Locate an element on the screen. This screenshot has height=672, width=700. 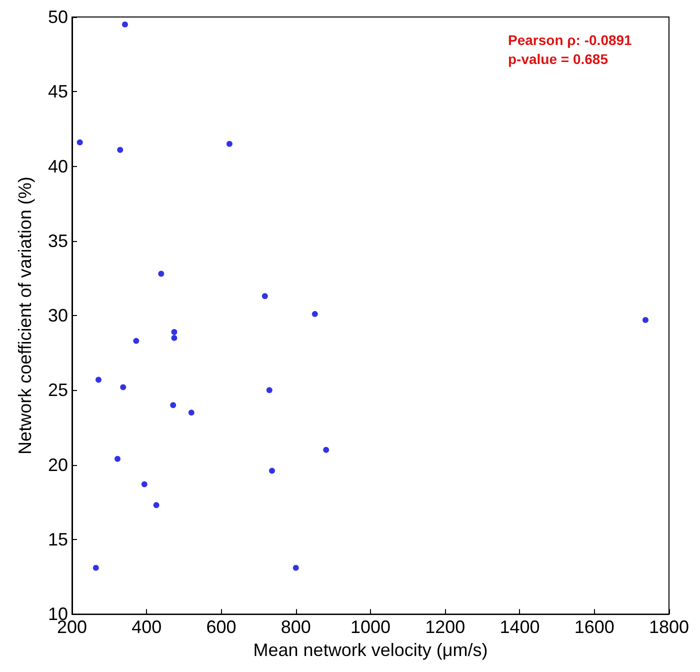
x-tick-label: 400 is located at coordinates (147, 627).